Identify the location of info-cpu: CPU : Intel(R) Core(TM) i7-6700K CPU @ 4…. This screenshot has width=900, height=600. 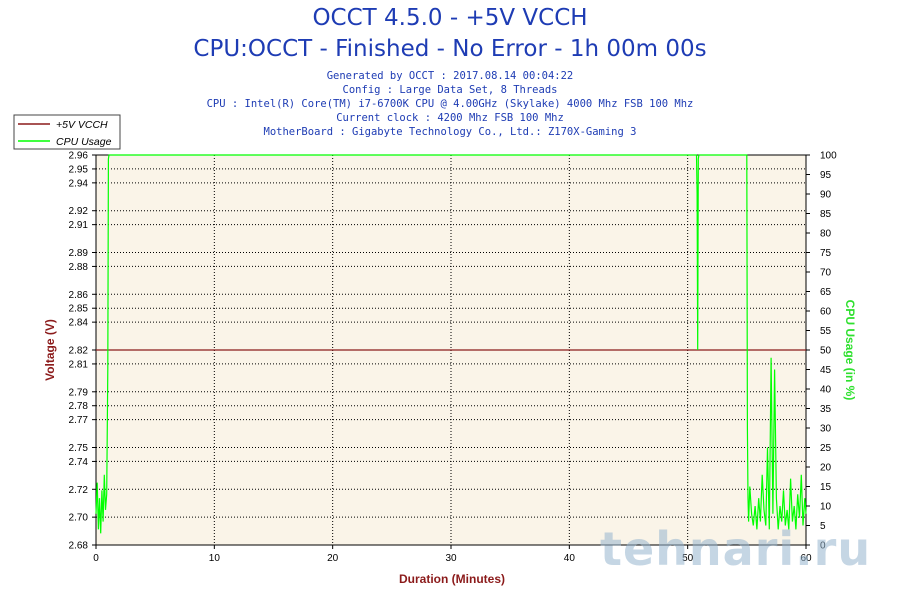
(450, 104).